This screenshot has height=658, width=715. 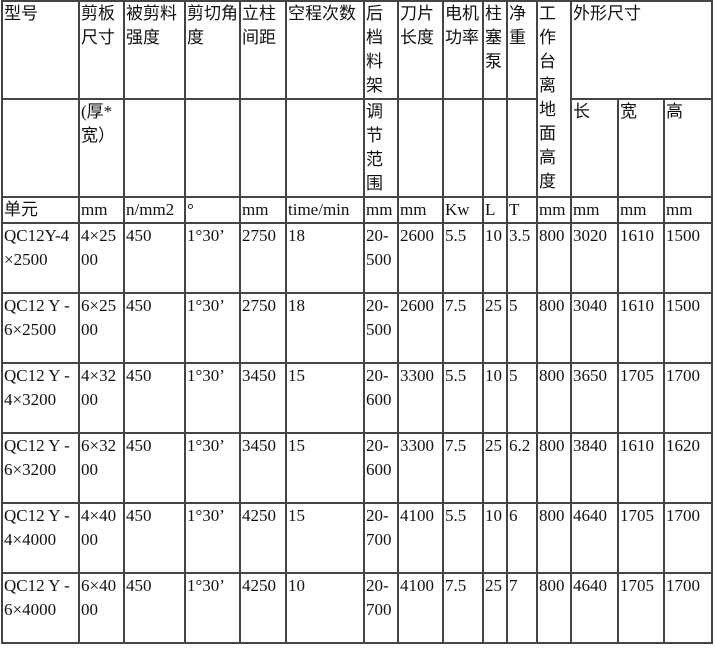 I want to click on column-subheader: (厚*宽）, so click(x=101, y=148).